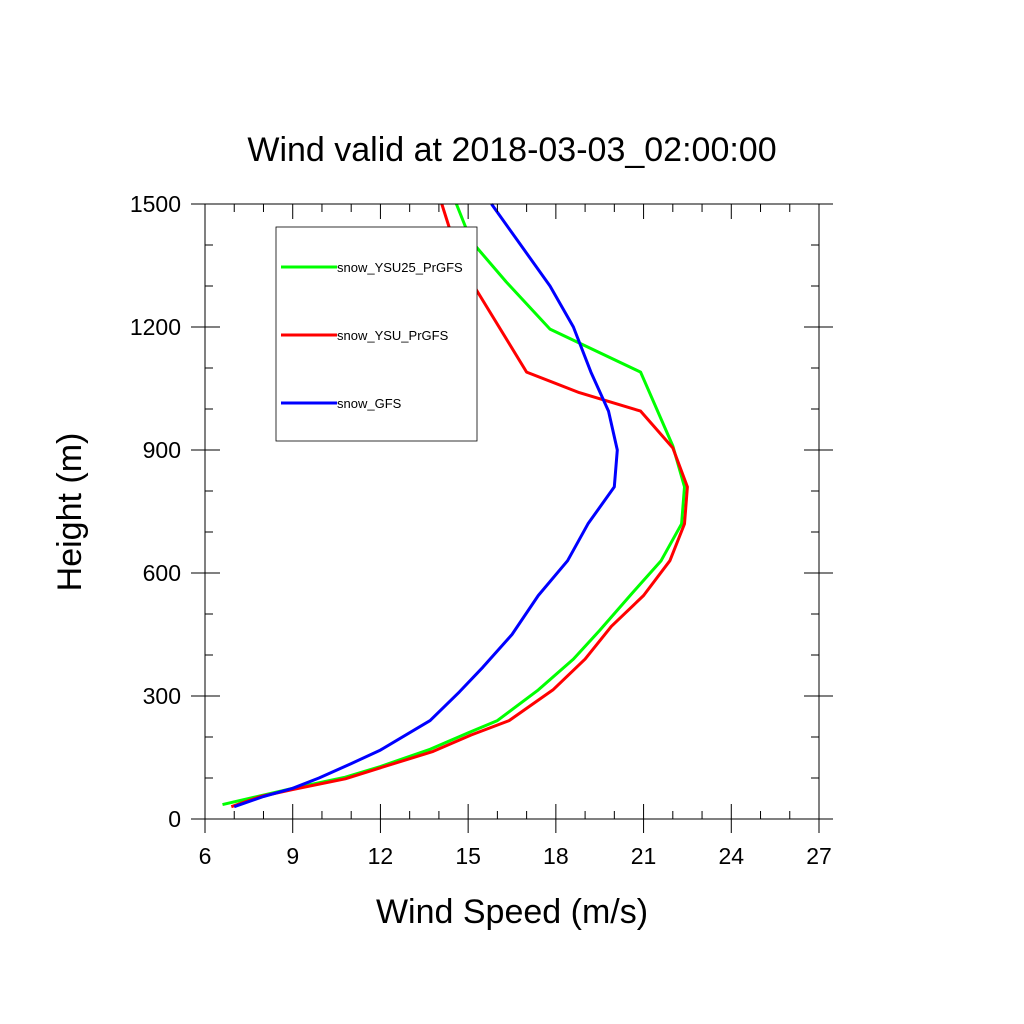 Image resolution: width=1024 pixels, height=1024 pixels. I want to click on y-tick-label-5: 1500, so click(155, 204).